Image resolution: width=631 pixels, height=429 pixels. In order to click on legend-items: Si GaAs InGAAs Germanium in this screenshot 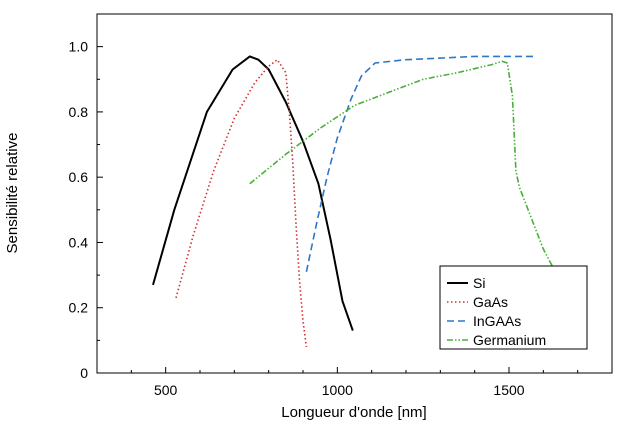, I will do `click(496, 311)`.